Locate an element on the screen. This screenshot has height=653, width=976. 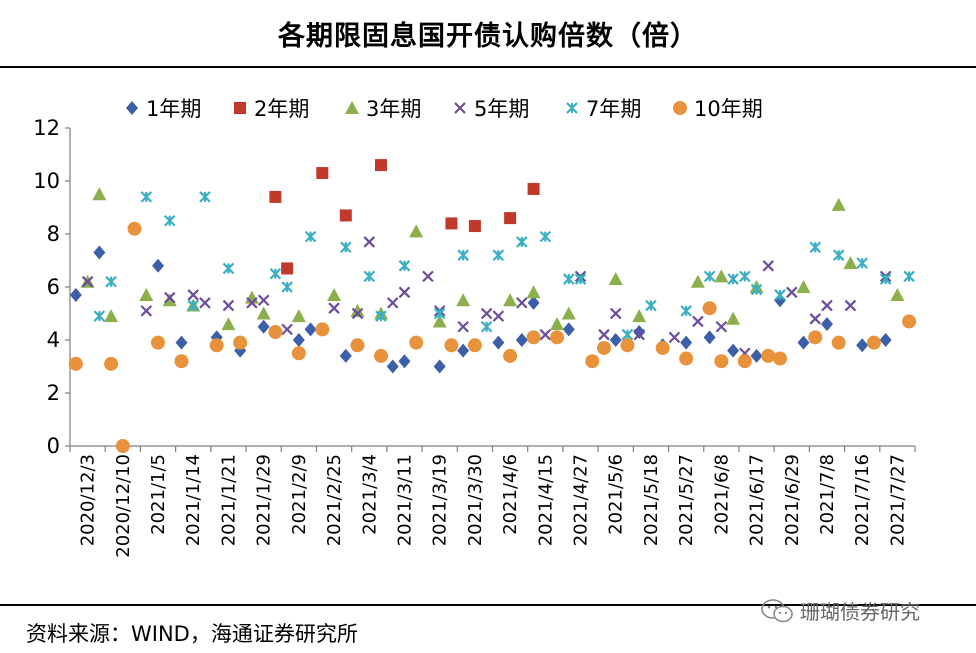
x-tick-label: 2021/3/11 is located at coordinates (404, 500).